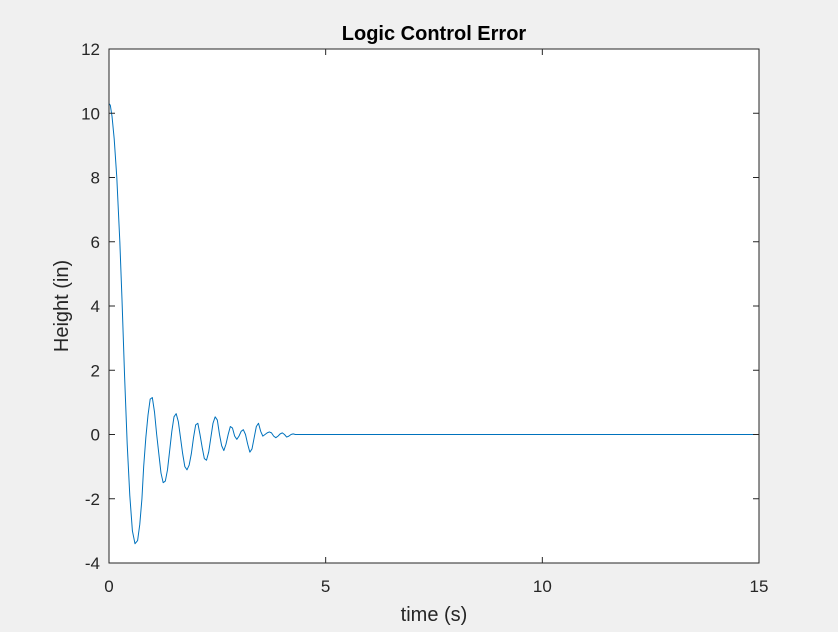 The image size is (838, 632). What do you see at coordinates (90, 49) in the screenshot?
I see `y-tick-label: 12` at bounding box center [90, 49].